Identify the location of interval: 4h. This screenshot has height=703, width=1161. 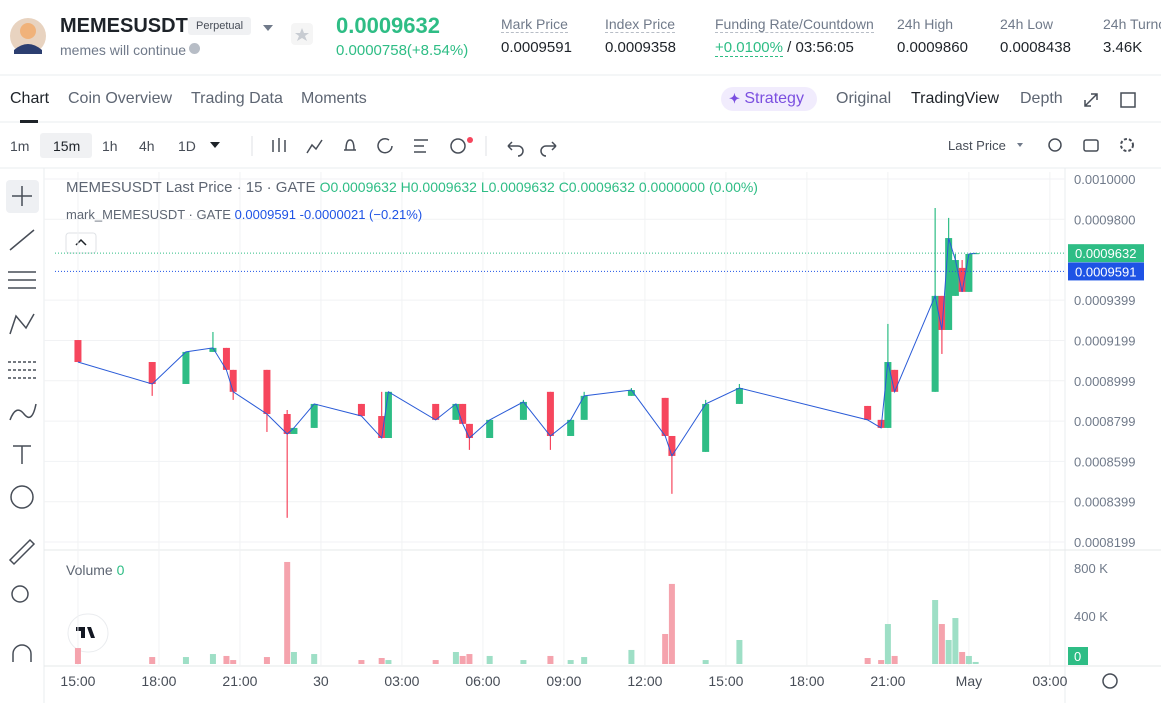
(147, 146).